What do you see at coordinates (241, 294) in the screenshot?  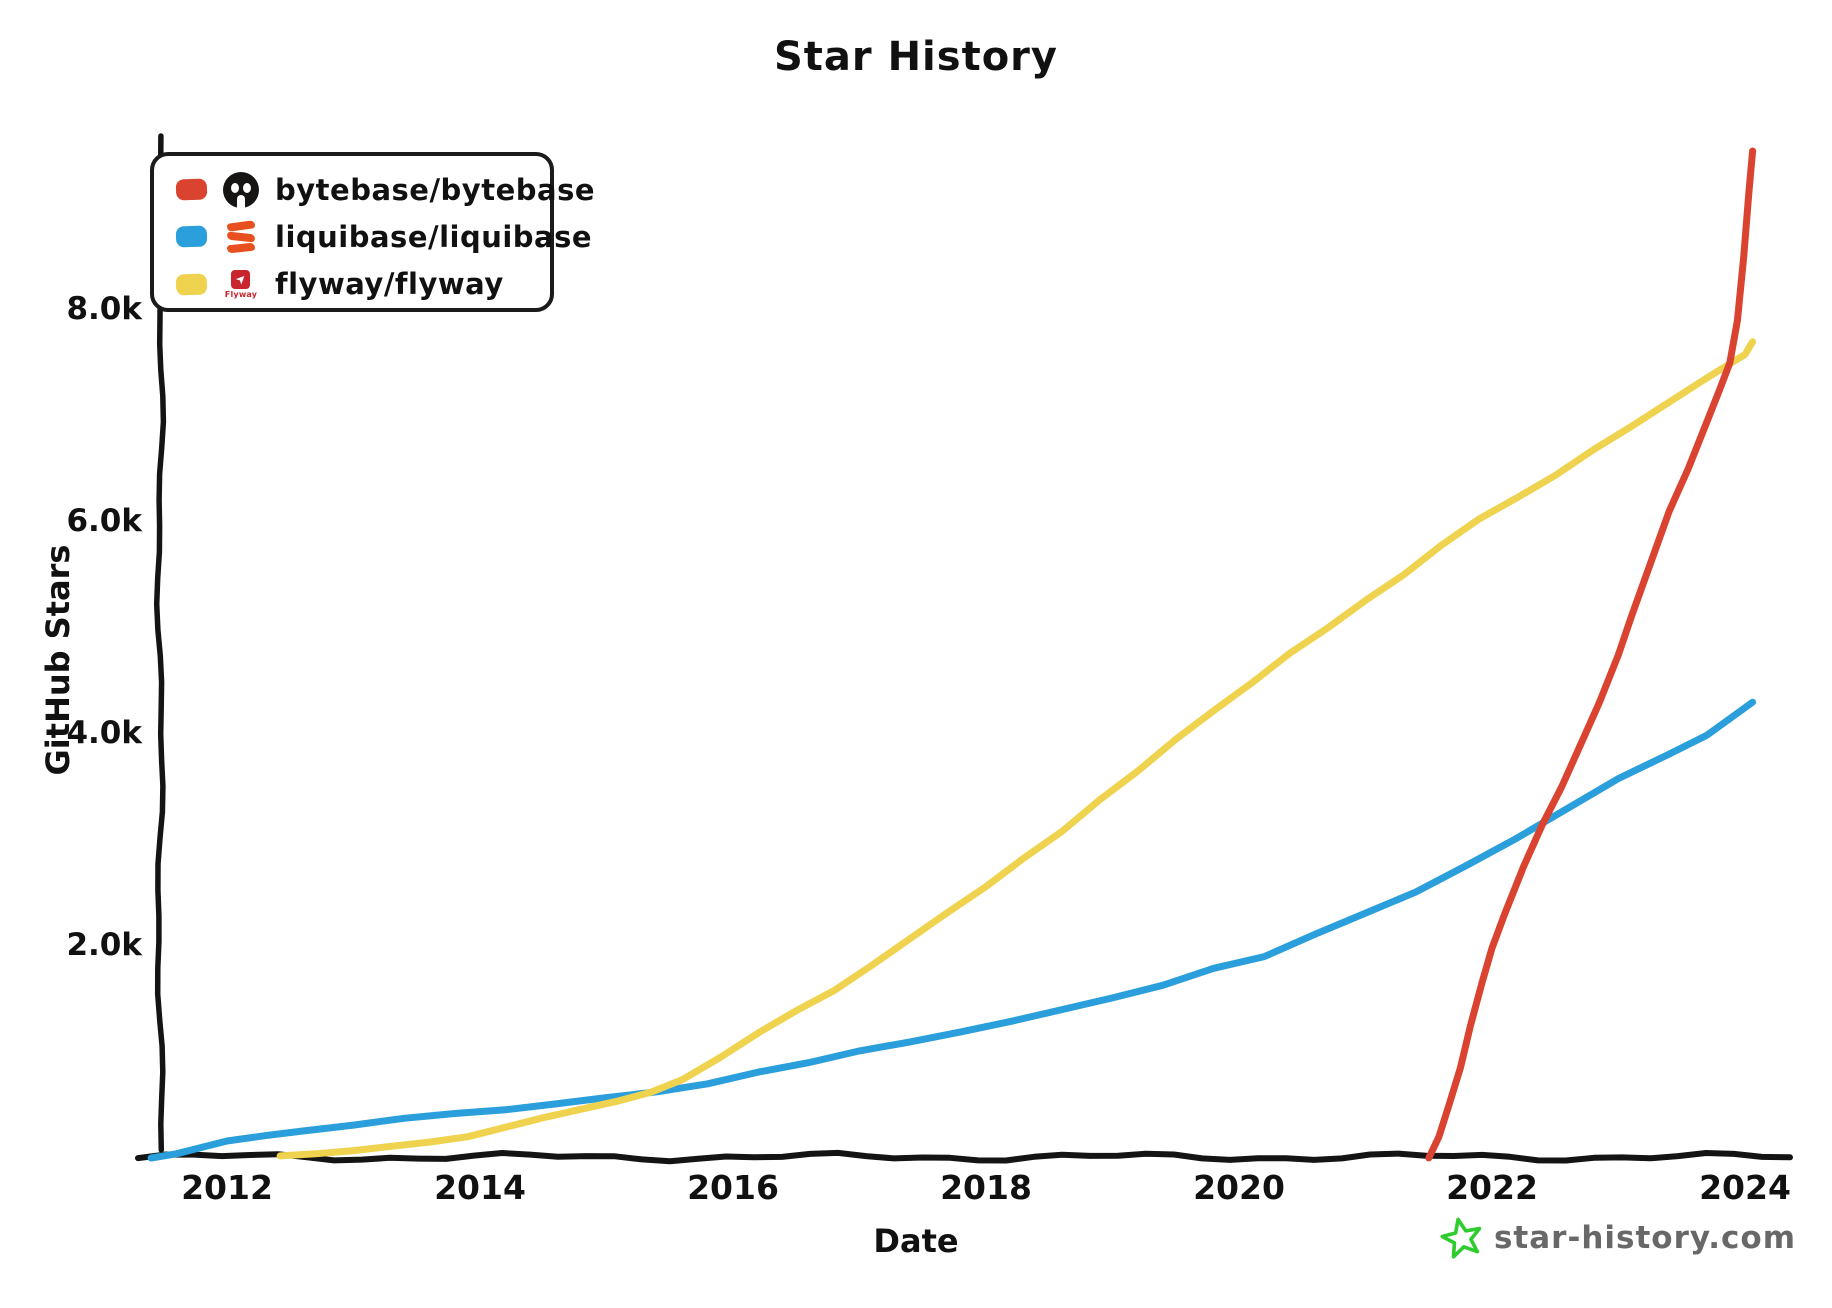 I see `flyway-icon-caption: Flyway` at bounding box center [241, 294].